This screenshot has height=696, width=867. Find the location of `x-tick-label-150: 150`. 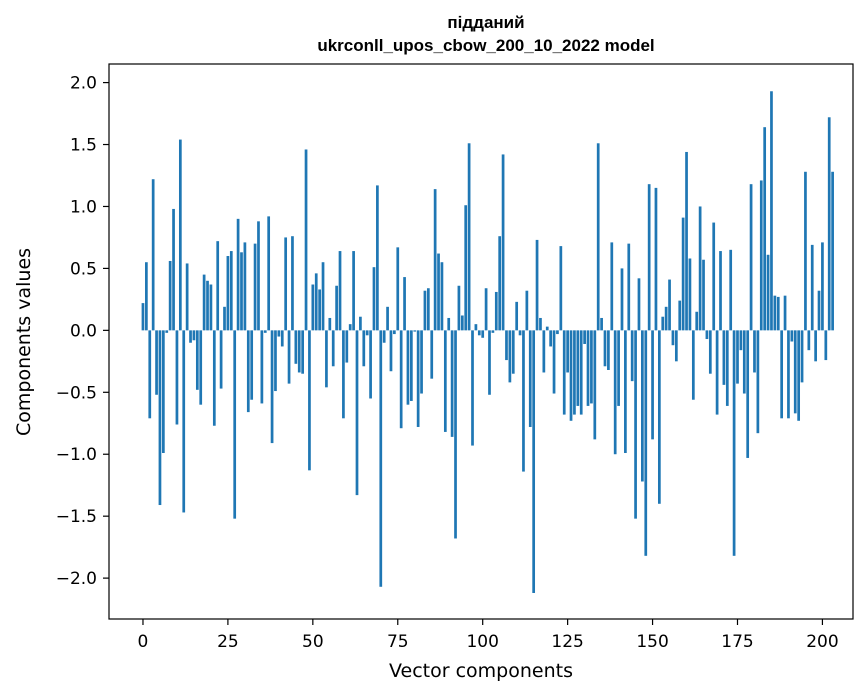

x-tick-label-150: 150 is located at coordinates (652, 642).